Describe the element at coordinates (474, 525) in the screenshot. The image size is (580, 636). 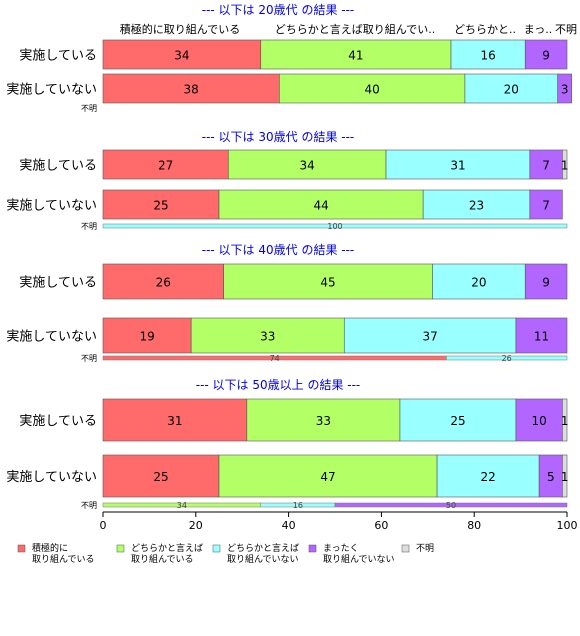
I see `x-tick-label: 80` at that location.